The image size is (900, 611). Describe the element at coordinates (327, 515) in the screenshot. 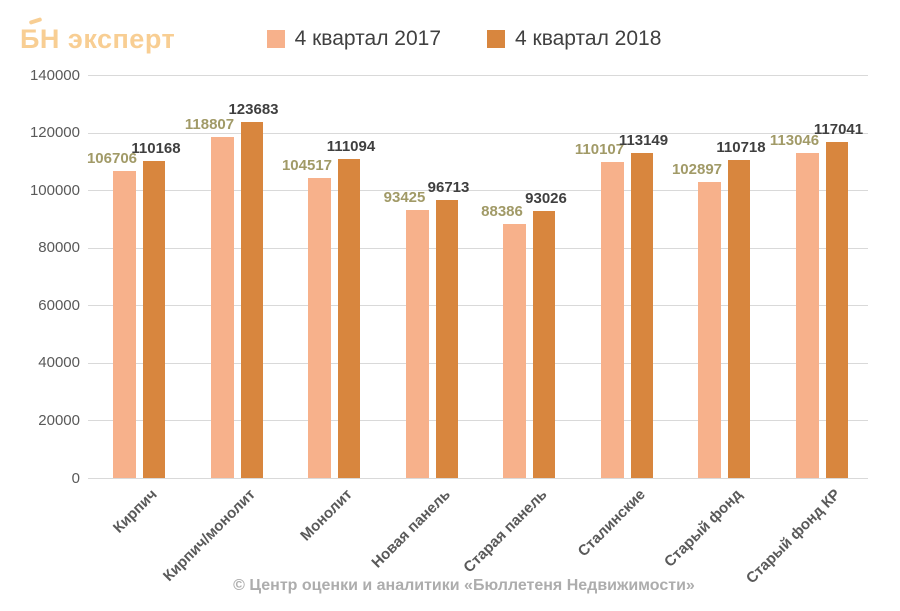

I see `x-category-label: Монолит` at that location.